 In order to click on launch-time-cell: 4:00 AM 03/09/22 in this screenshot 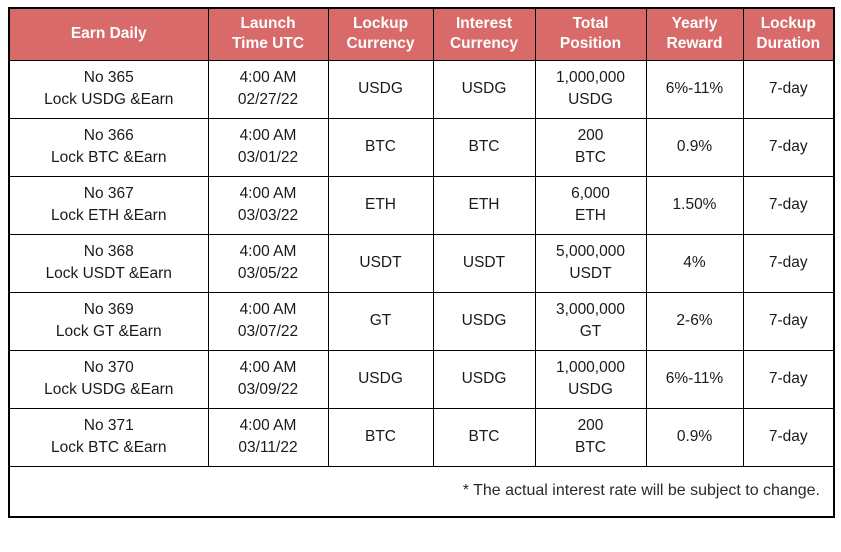, I will do `click(268, 379)`.